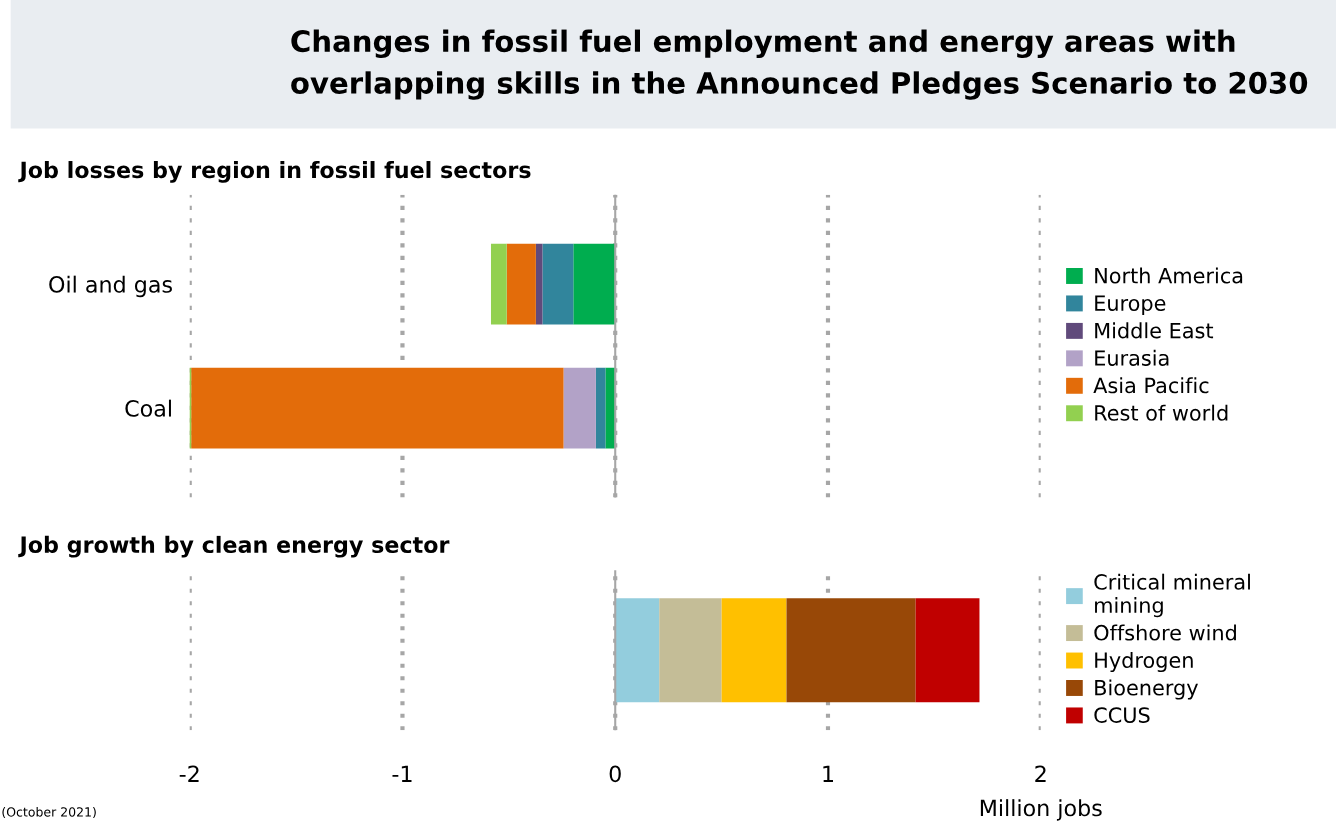  I want to click on chart-subtitle: Job growth by clean energy sector, so click(234, 546).